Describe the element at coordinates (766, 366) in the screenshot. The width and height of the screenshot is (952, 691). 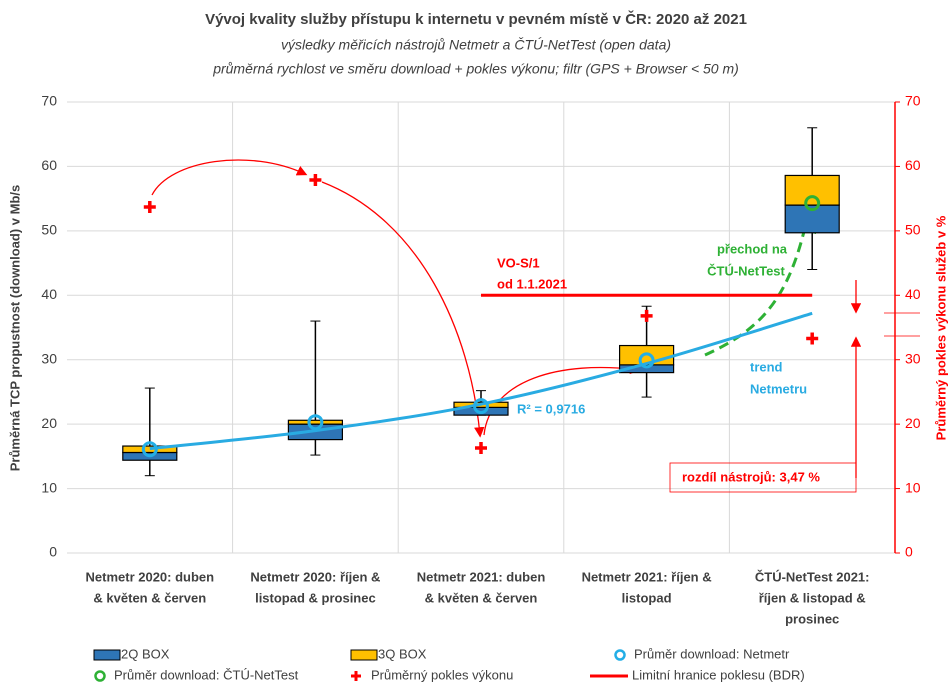
I see `annotation: trend` at that location.